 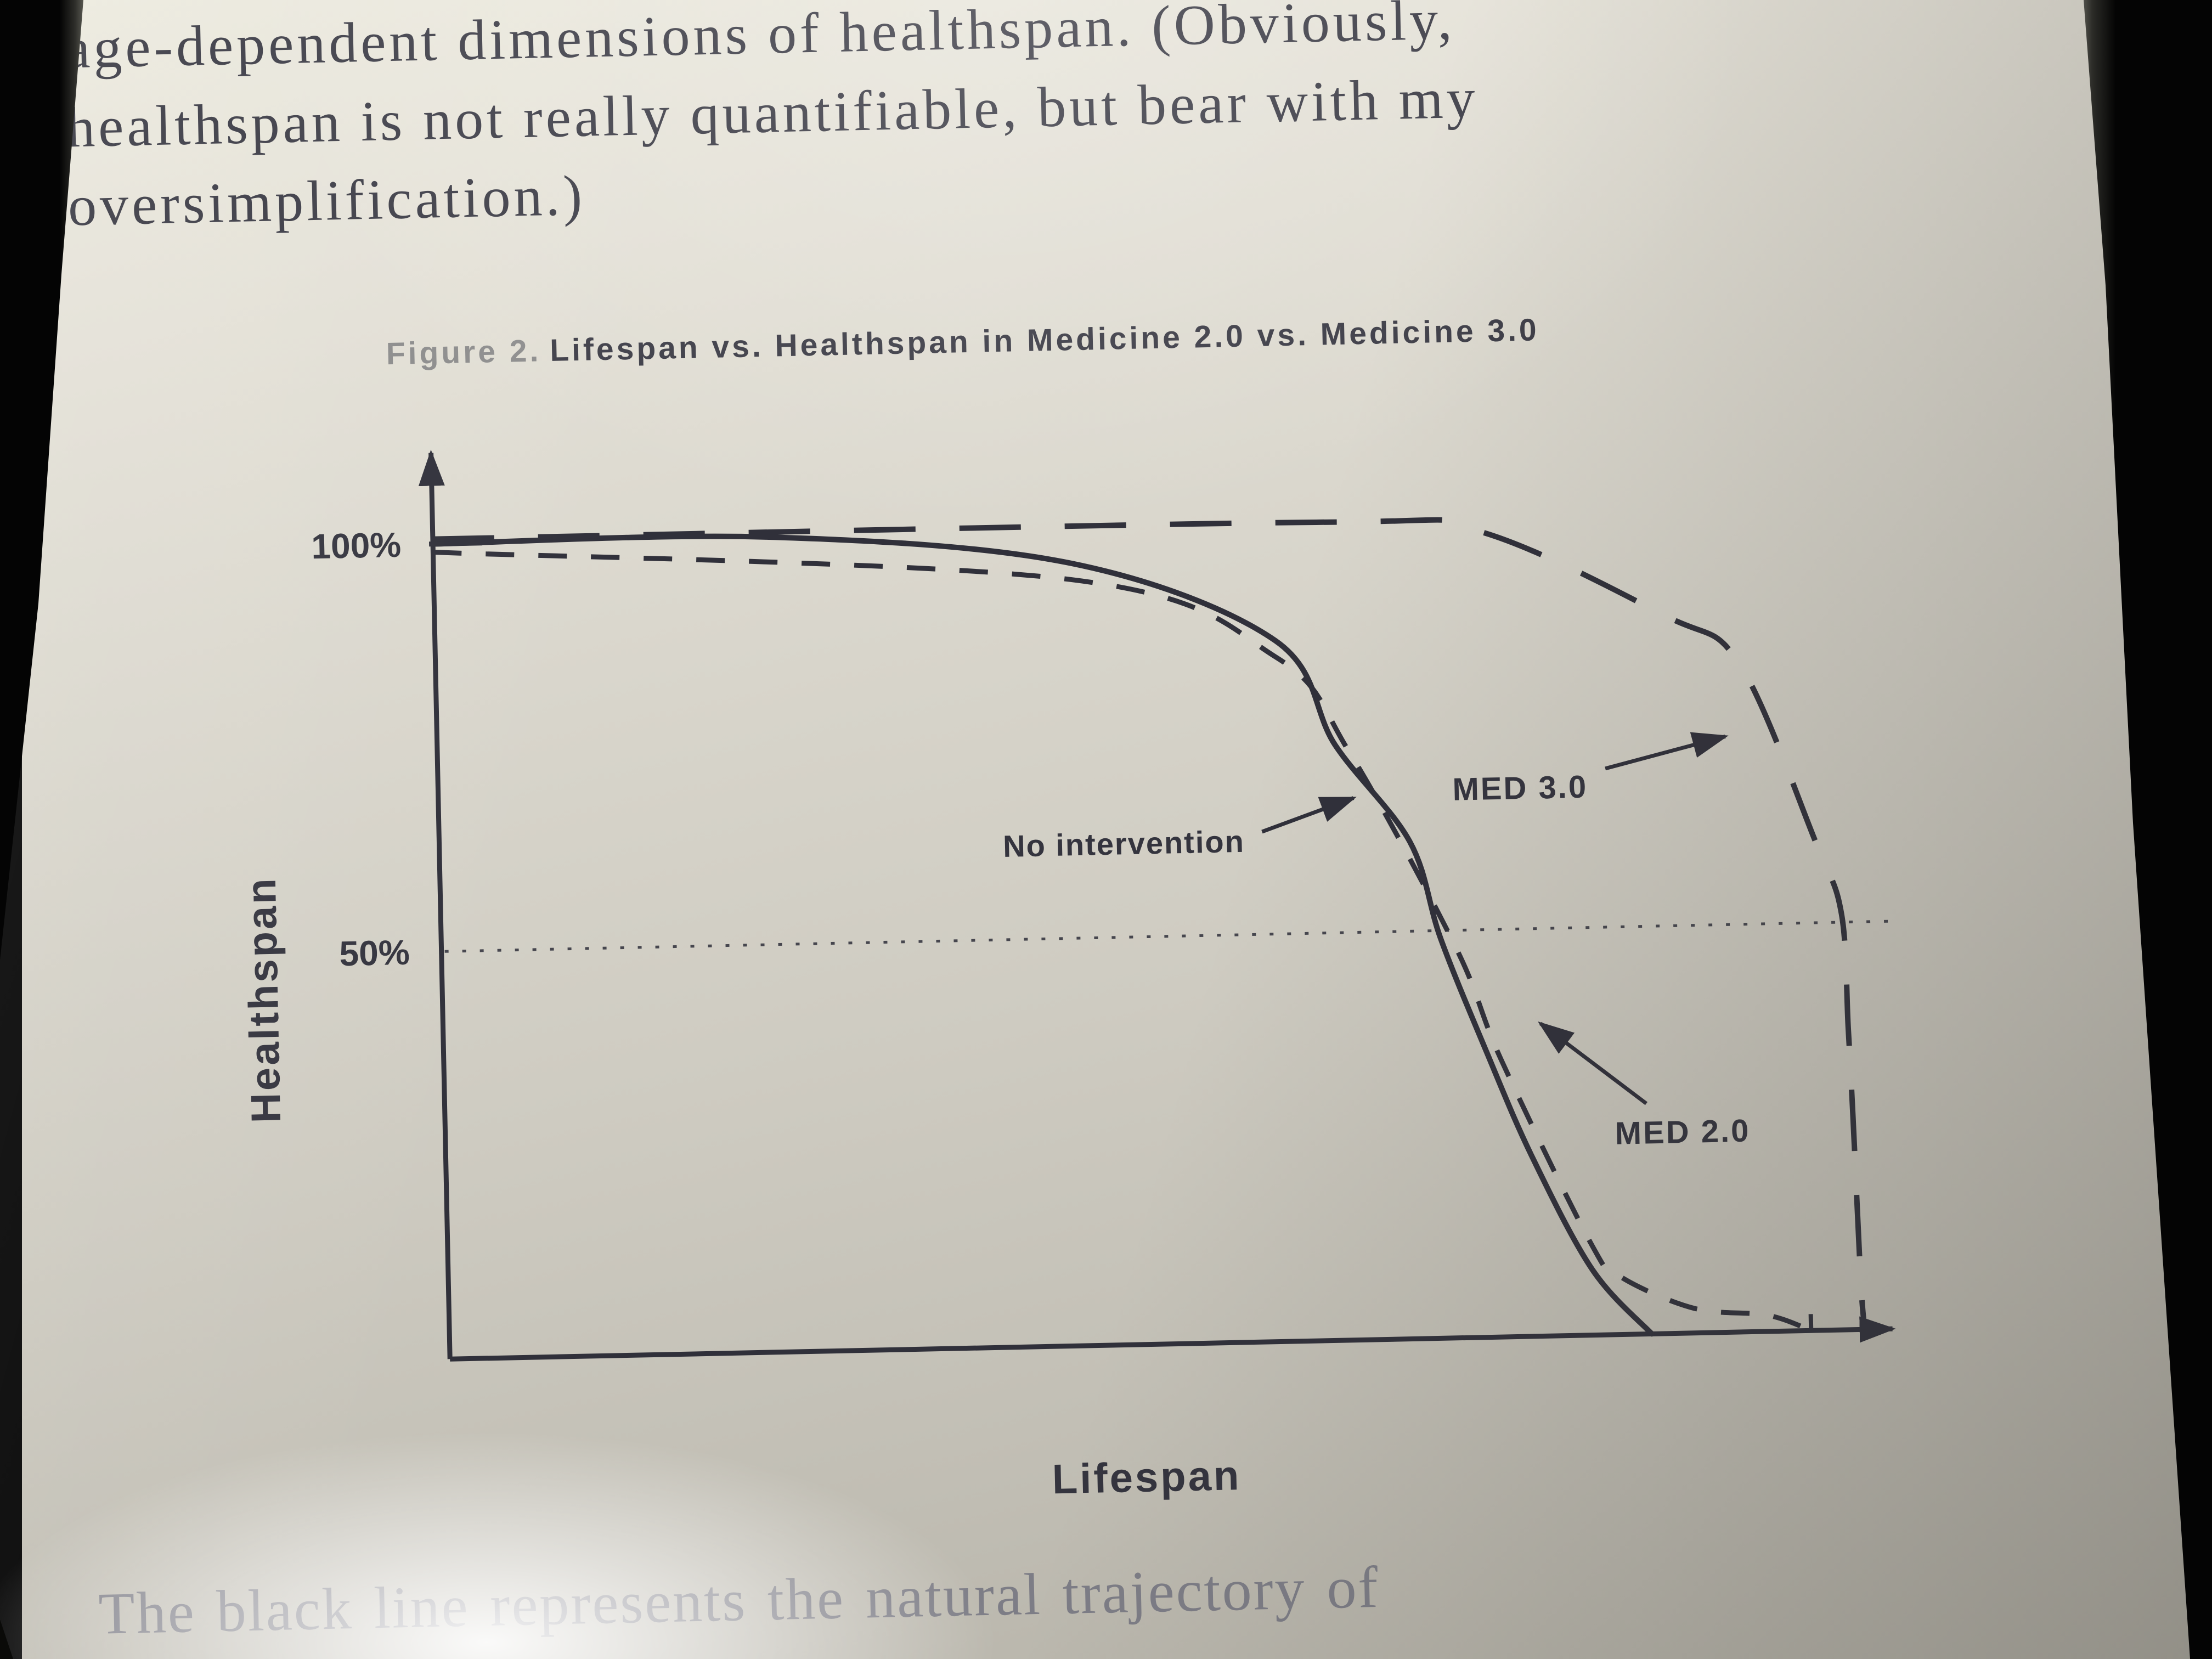 What do you see at coordinates (356, 545) in the screenshot?
I see `y-tick-label-100: 100%` at bounding box center [356, 545].